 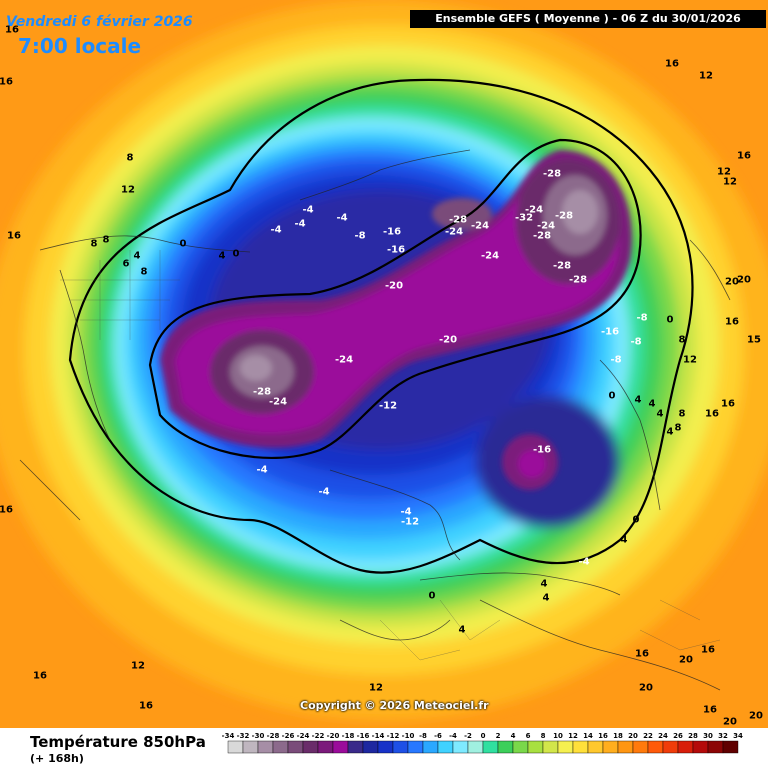 What do you see at coordinates (708, 736) in the screenshot?
I see `legend-tick: 30` at bounding box center [708, 736].